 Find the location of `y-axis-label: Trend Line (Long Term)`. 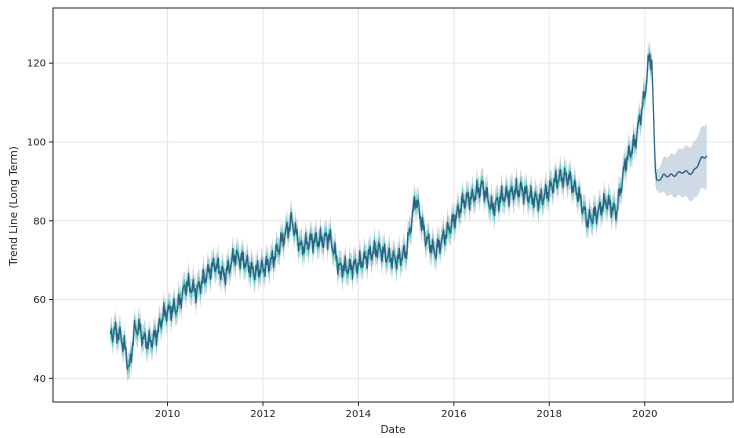

y-axis-label: Trend Line (Long Term) is located at coordinates (14, 206).